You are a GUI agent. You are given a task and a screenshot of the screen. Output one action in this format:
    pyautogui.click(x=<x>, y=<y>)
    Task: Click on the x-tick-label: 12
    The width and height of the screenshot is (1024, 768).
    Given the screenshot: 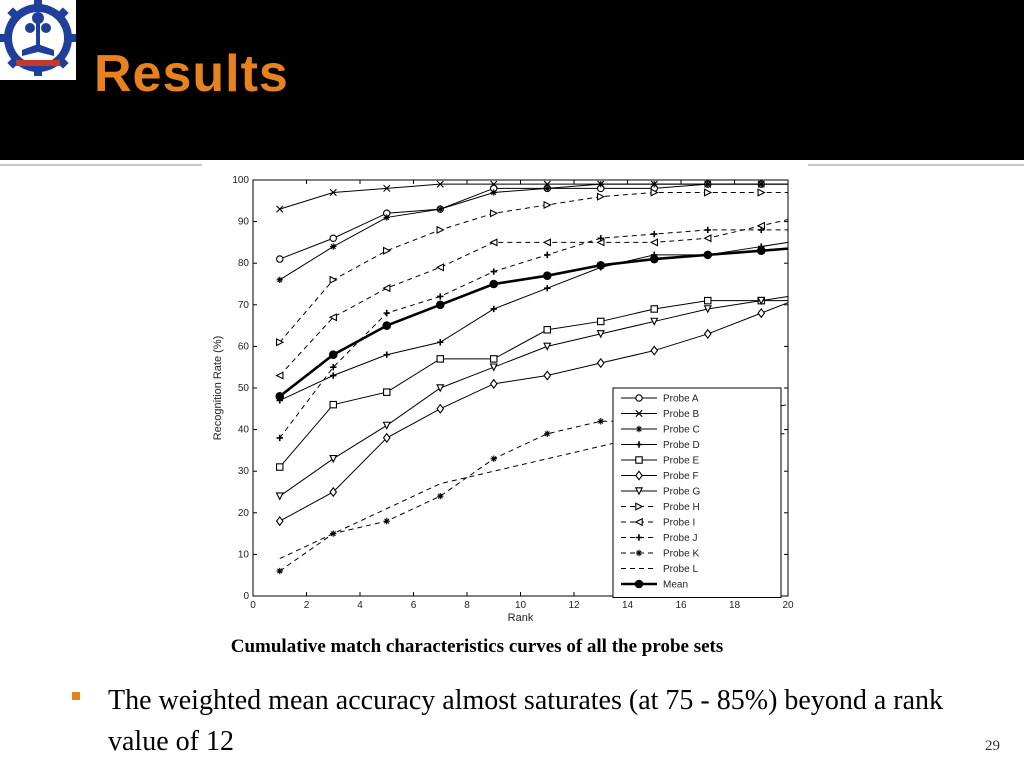 What is the action you would take?
    pyautogui.click(x=574, y=605)
    